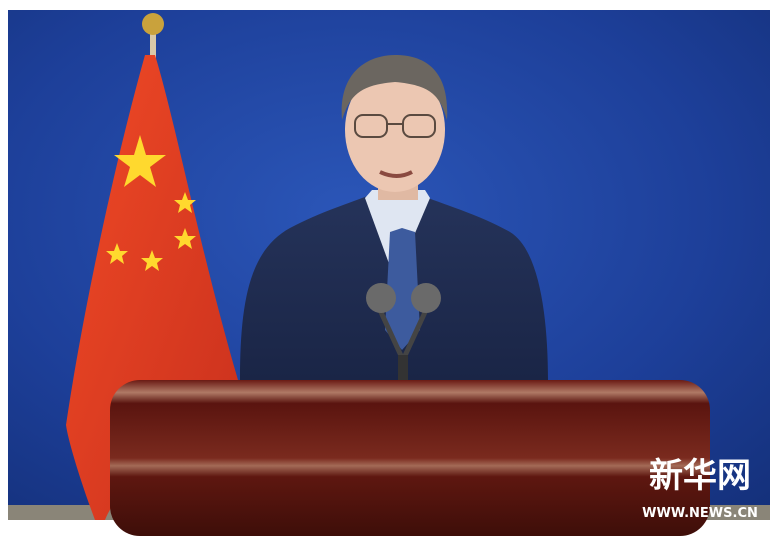 The height and width of the screenshot is (536, 777). Describe the element at coordinates (700, 513) in the screenshot. I see `watermark-url: WWW.NEWS.CN` at that location.